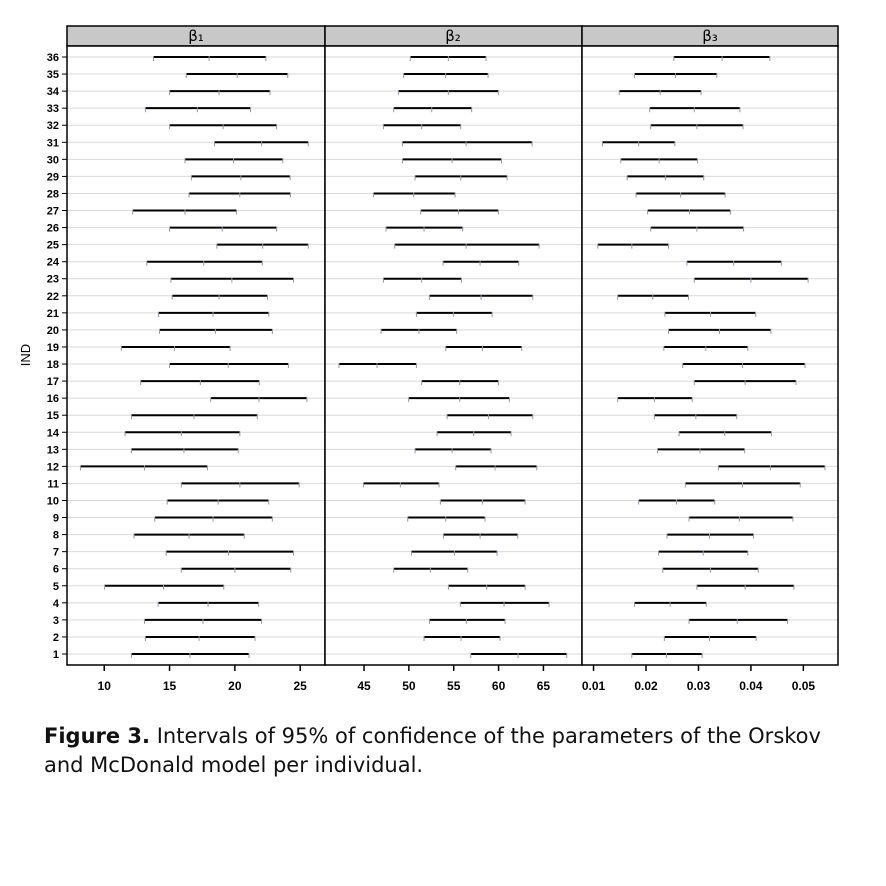 The width and height of the screenshot is (886, 886). What do you see at coordinates (53, 109) in the screenshot?
I see `y-tick-label: 33` at bounding box center [53, 109].